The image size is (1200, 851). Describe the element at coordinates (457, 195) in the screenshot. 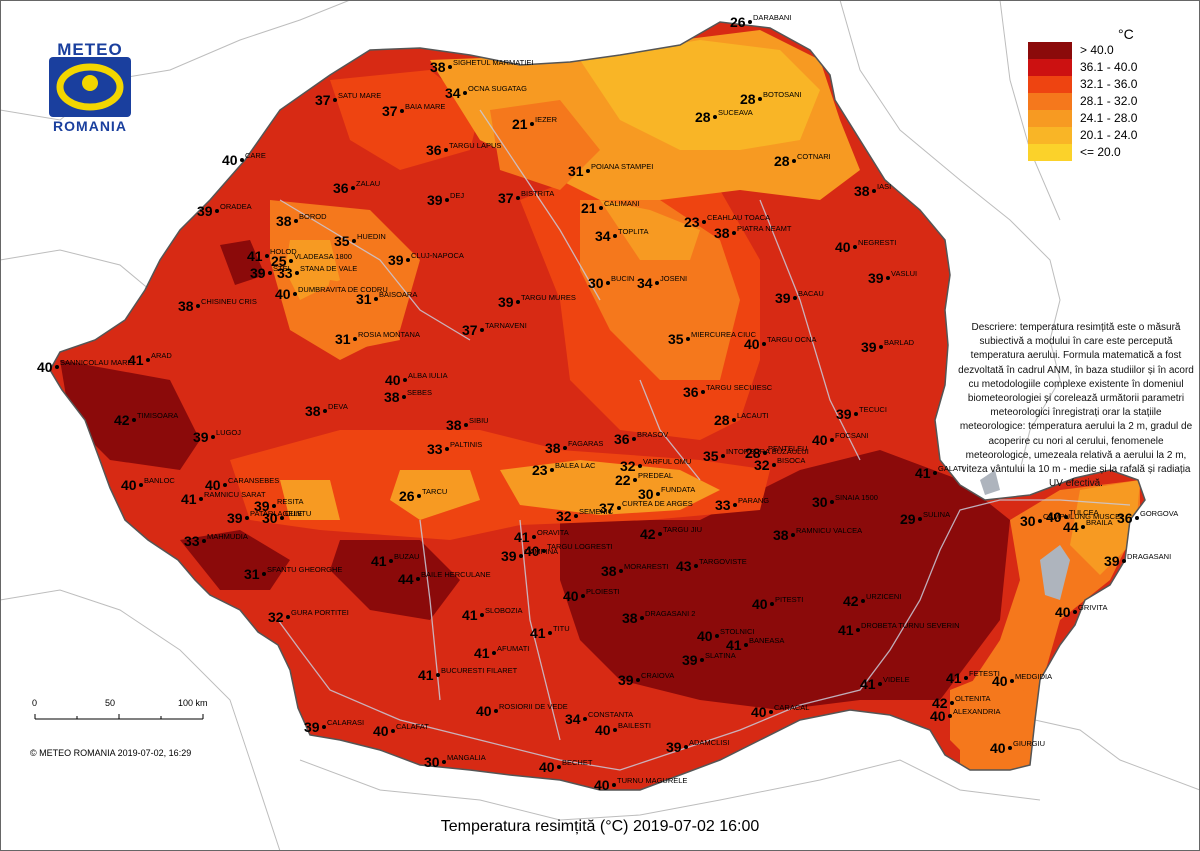

I see `station-name: DEJ` at that location.